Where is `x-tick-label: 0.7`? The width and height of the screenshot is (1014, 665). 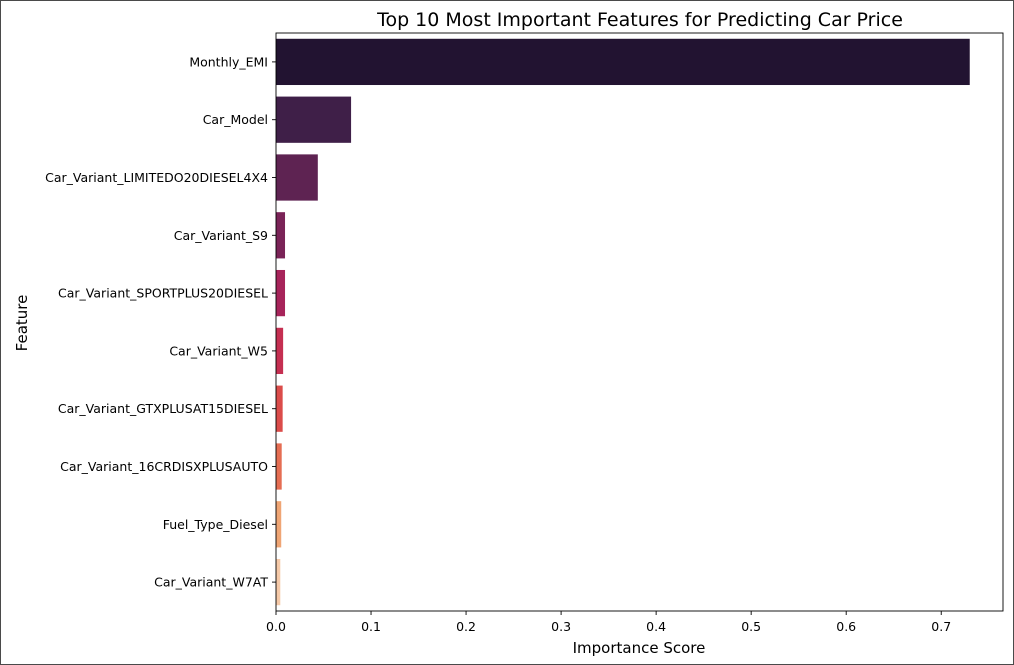
x-tick-label: 0.7 is located at coordinates (941, 626).